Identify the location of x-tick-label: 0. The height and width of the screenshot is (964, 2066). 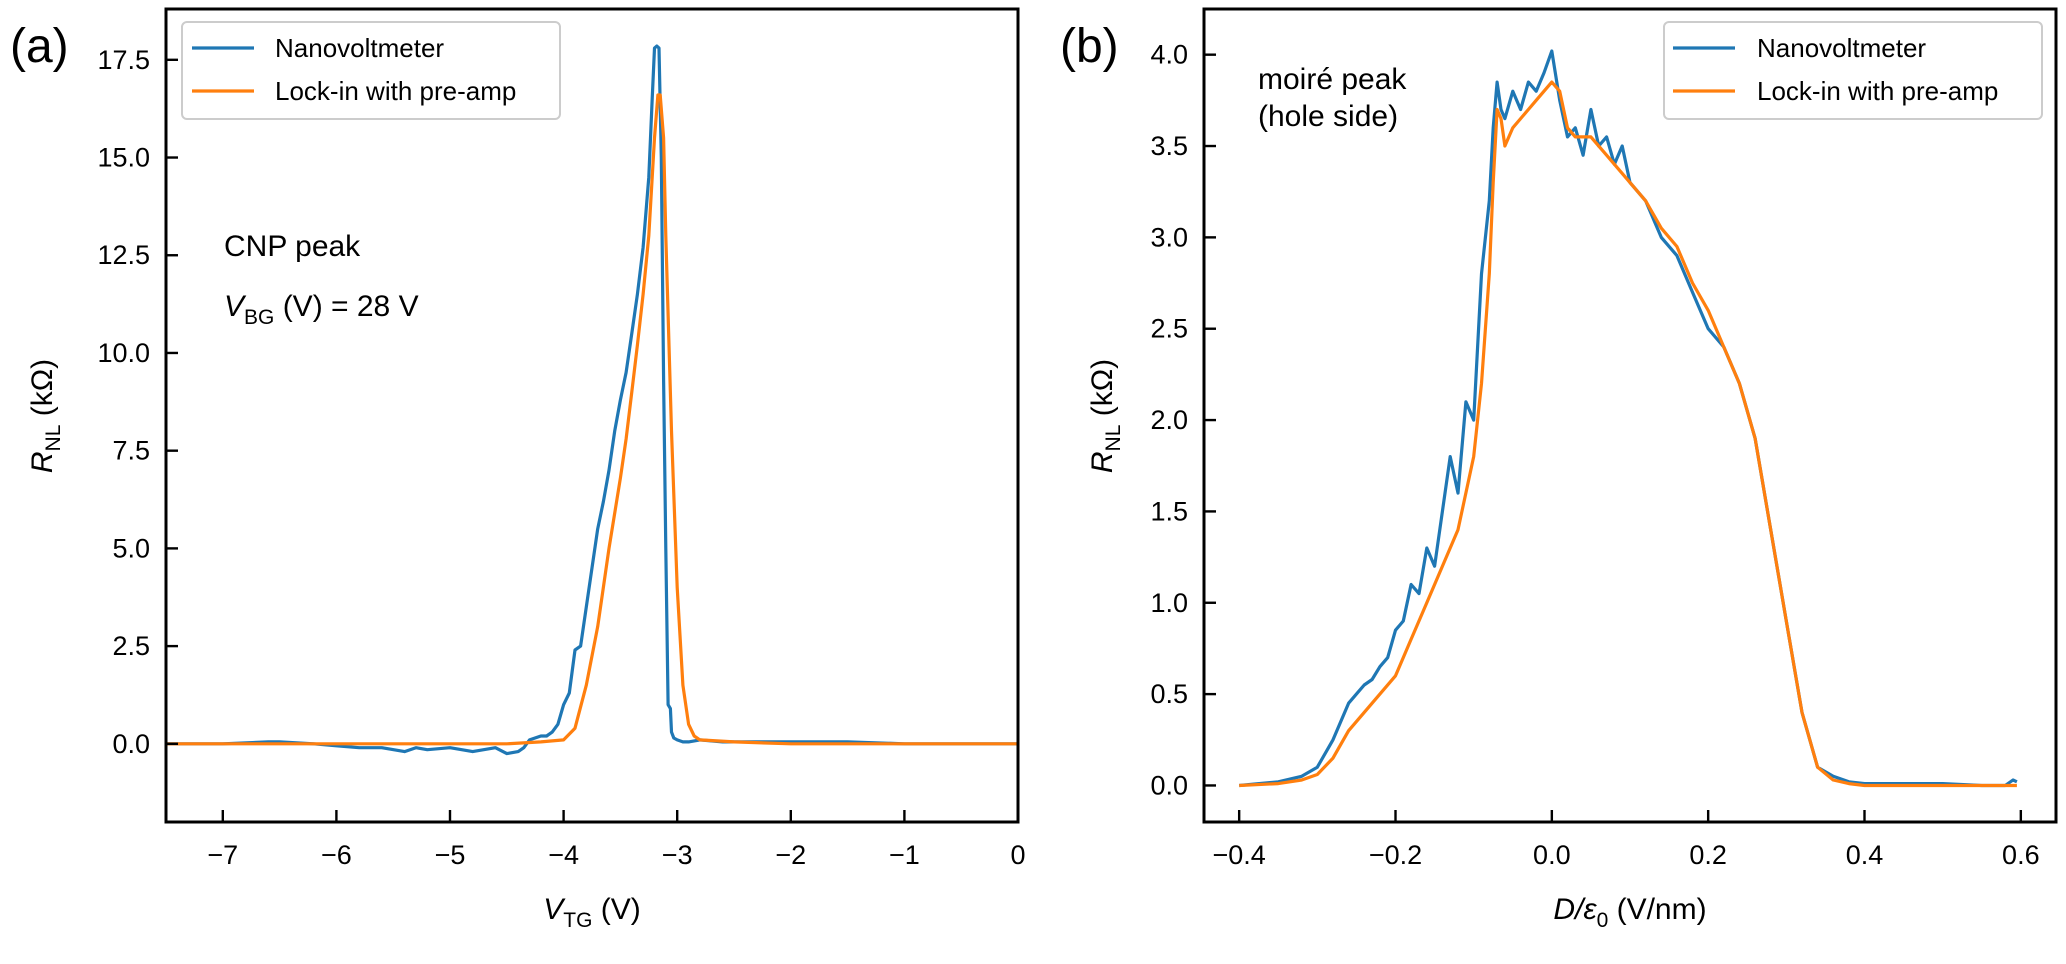
(1017, 855).